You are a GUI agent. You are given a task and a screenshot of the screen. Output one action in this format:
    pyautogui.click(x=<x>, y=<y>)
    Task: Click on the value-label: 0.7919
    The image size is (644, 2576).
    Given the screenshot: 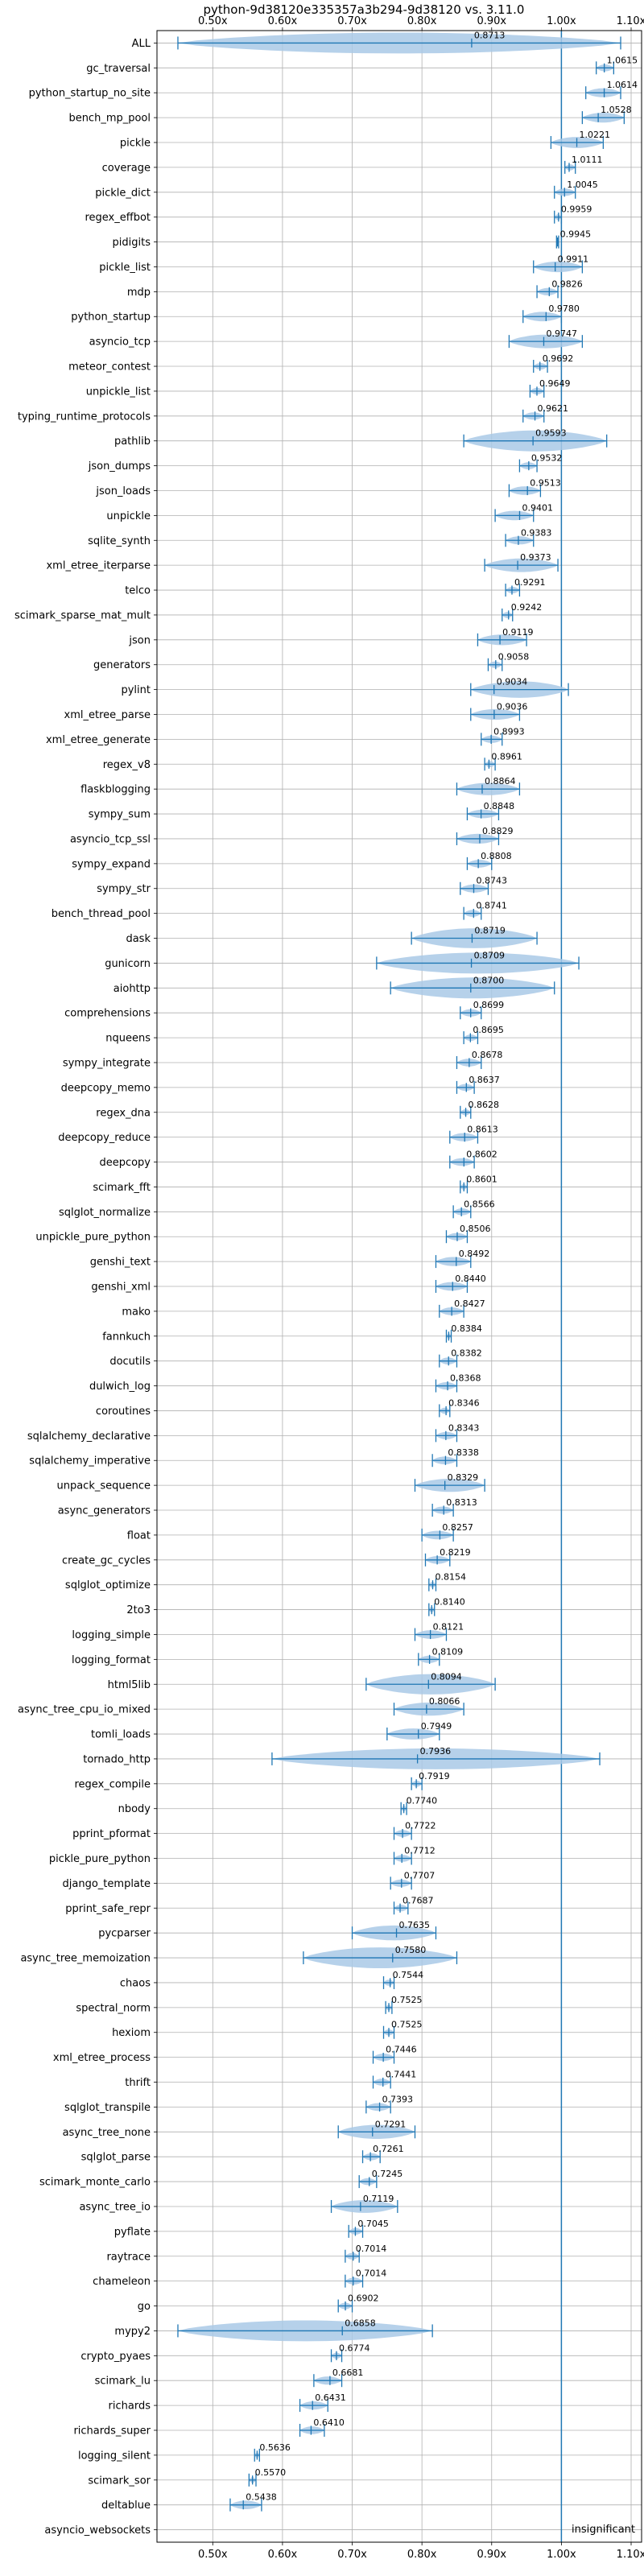 What is the action you would take?
    pyautogui.click(x=434, y=1776)
    